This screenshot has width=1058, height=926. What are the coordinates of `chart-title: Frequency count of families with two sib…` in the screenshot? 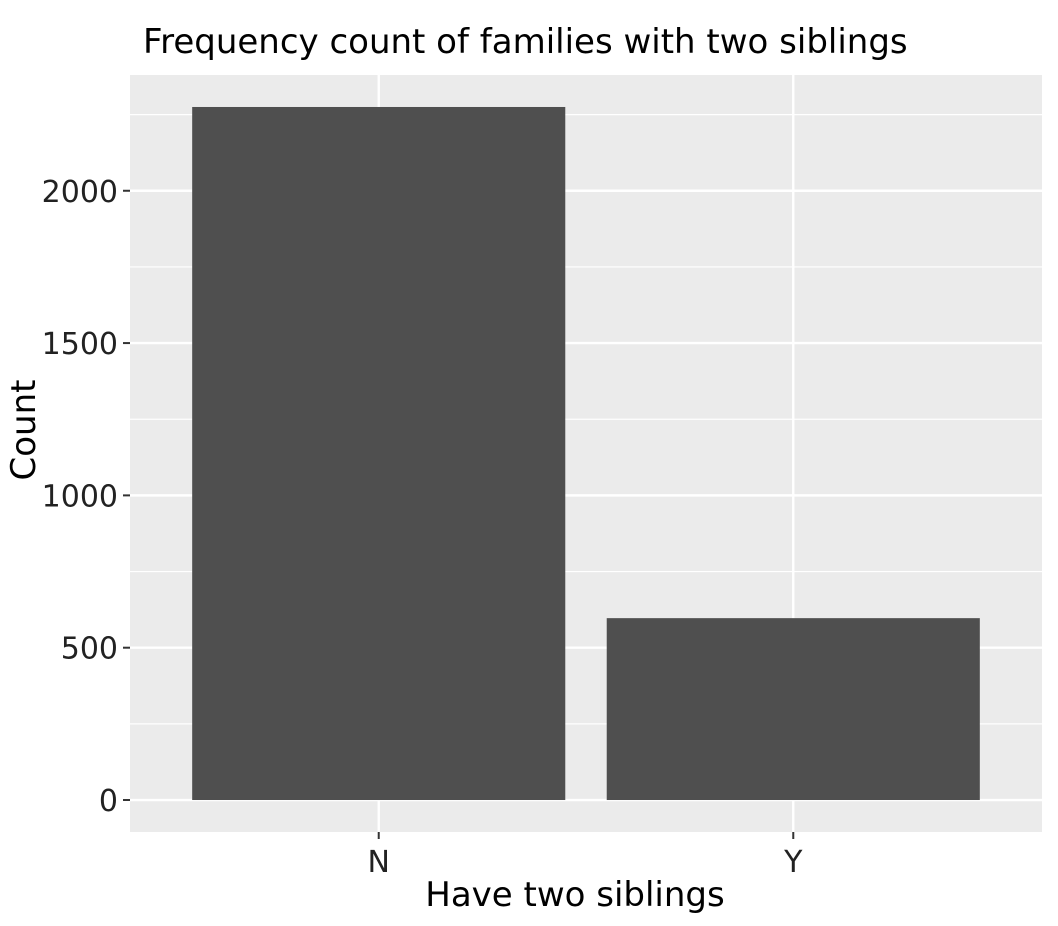 It's located at (525, 42).